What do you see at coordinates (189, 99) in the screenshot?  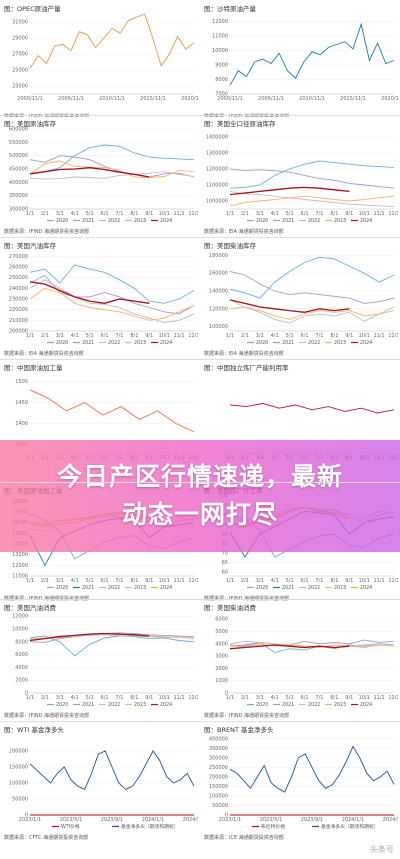 I see `x-tick-label: 2020/11/1` at bounding box center [189, 99].